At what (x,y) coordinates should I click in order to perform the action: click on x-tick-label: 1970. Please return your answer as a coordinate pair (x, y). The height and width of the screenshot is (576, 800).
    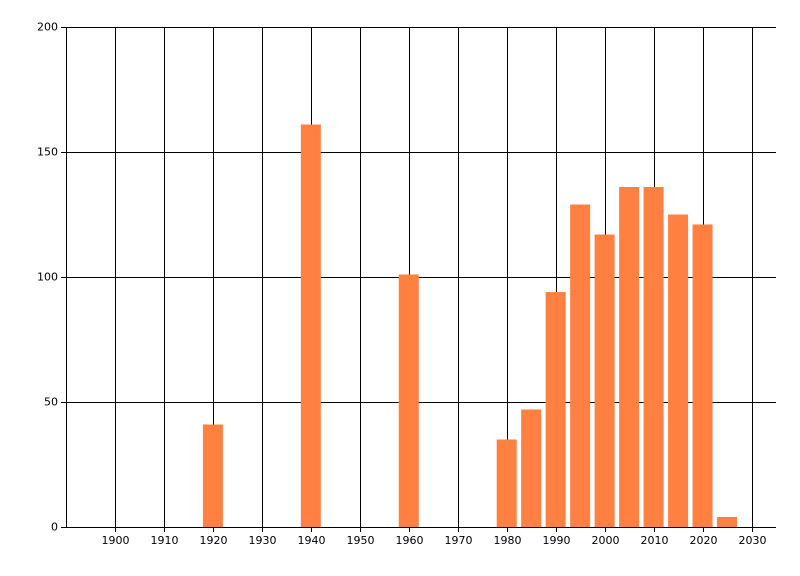
    Looking at the image, I should click on (459, 540).